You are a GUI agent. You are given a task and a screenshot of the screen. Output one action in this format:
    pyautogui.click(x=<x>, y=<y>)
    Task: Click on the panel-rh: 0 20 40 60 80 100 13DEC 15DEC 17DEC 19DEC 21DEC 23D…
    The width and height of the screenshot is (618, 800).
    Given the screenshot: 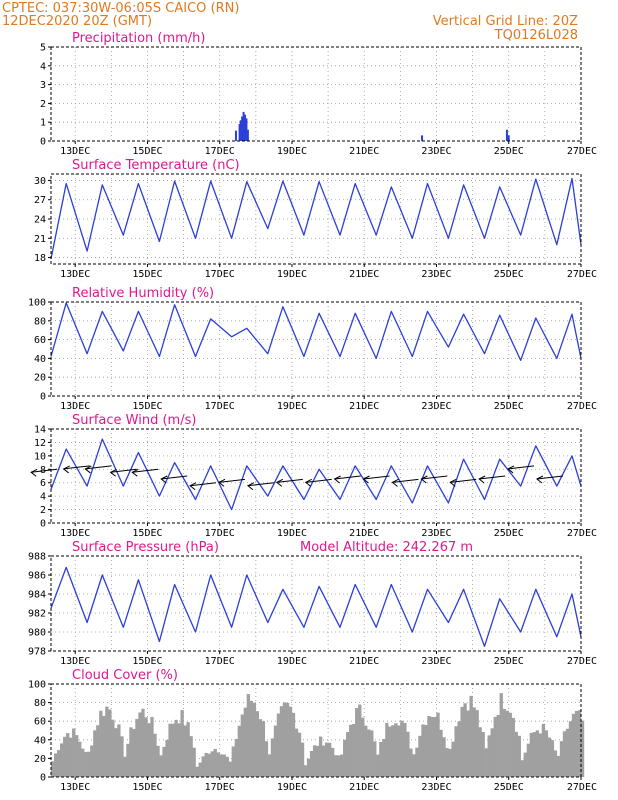 What is the action you would take?
    pyautogui.click(x=312, y=349)
    